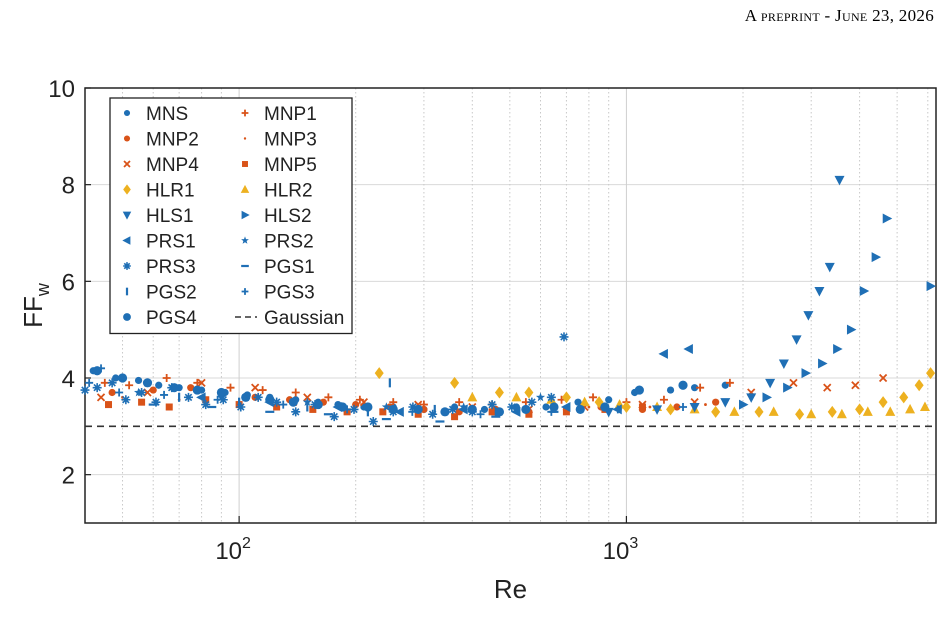  What do you see at coordinates (289, 293) in the screenshot?
I see `legend-label: PGS3` at bounding box center [289, 293].